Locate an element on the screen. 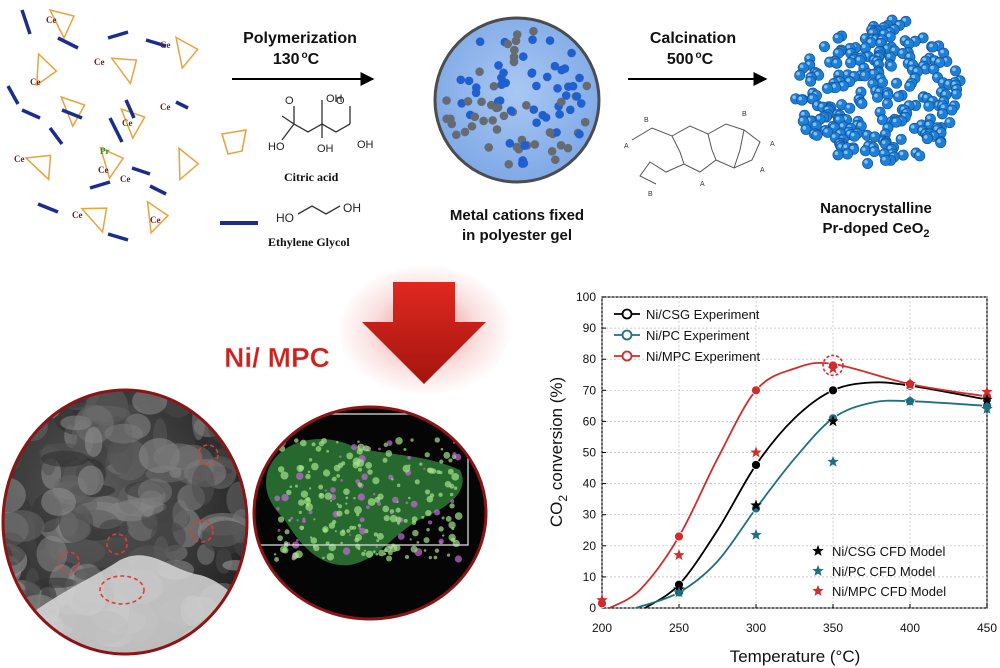  x-tick-label: 400 is located at coordinates (910, 628).